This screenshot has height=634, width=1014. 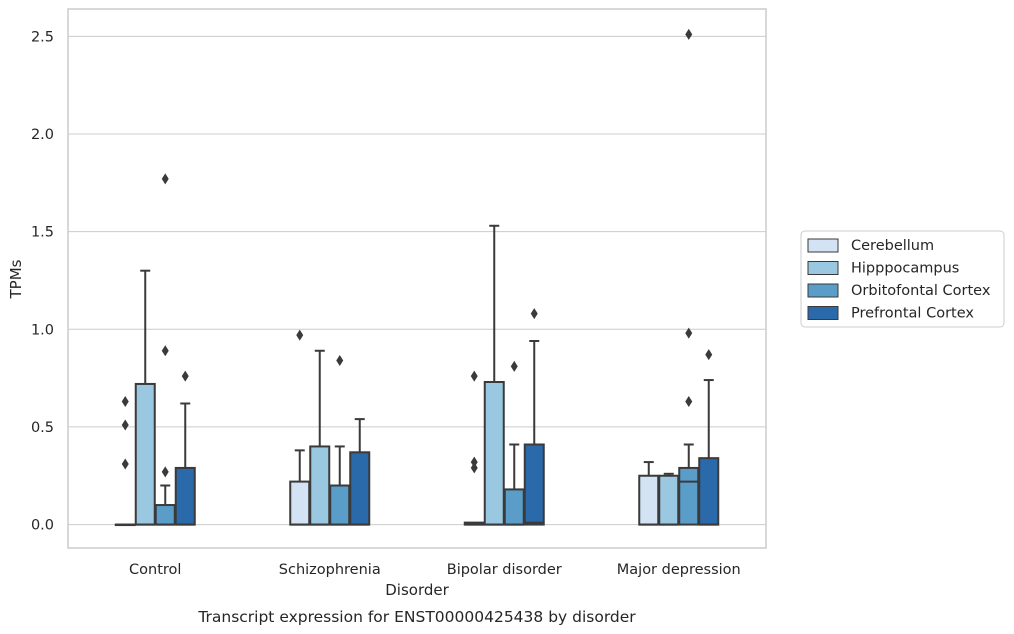 What do you see at coordinates (905, 269) in the screenshot?
I see `legend-label: Hipppocampus` at bounding box center [905, 269].